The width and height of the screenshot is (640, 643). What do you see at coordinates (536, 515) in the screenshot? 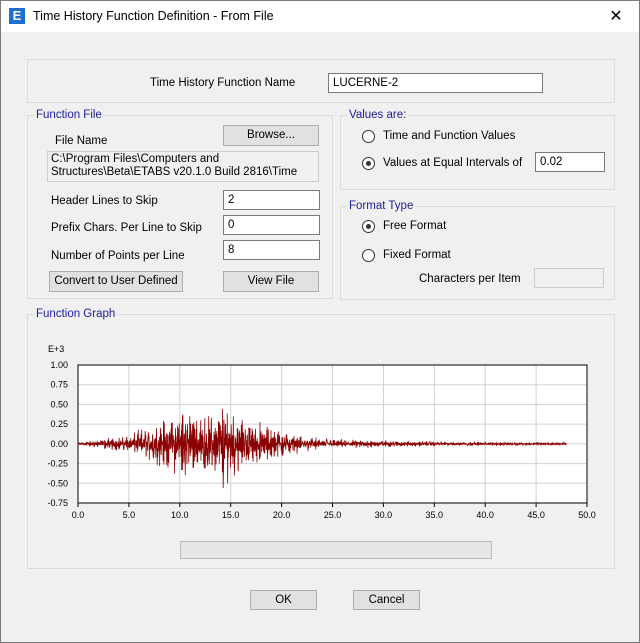
I see `x-tick-label: 45.0` at bounding box center [536, 515].